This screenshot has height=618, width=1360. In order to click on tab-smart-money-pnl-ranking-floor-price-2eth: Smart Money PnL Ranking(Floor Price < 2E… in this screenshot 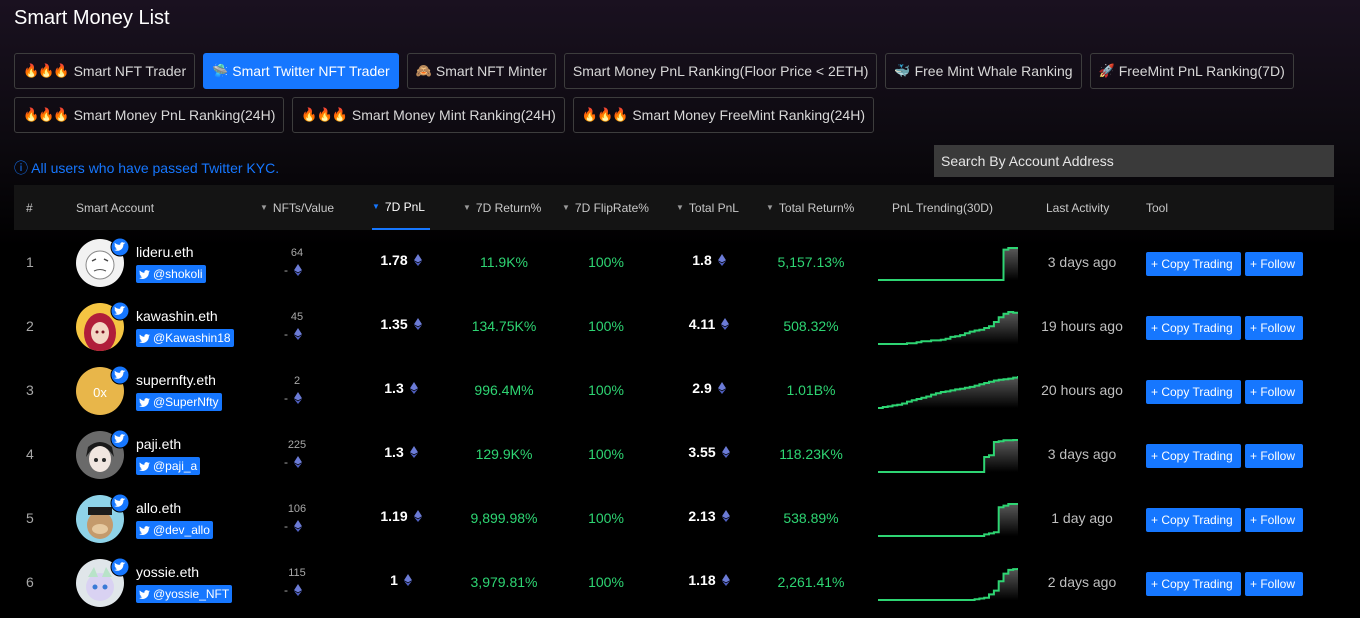, I will do `click(720, 71)`.